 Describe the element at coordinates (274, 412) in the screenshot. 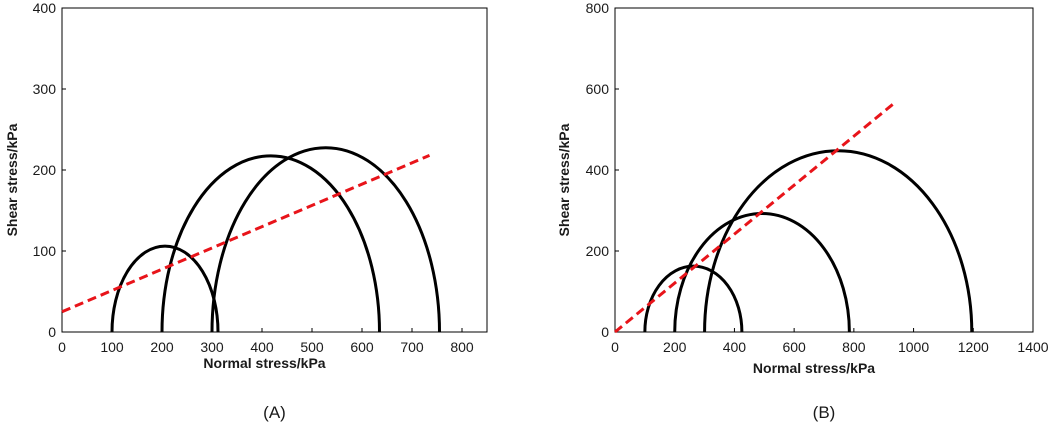

I see `panel-label: (A)` at that location.